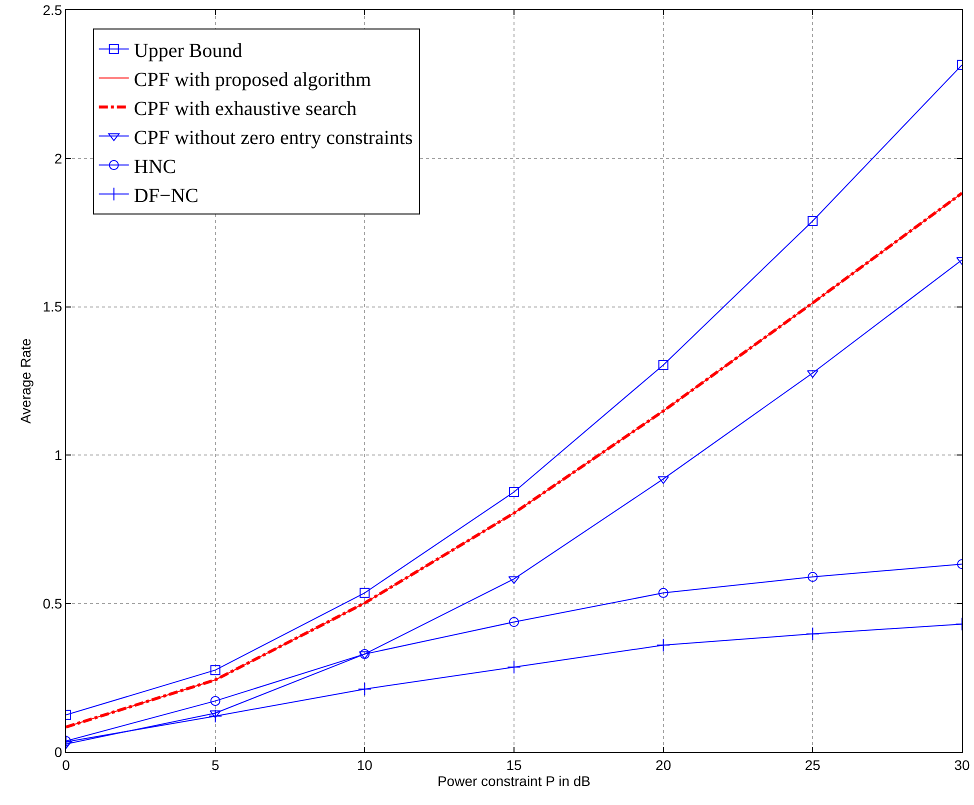 The height and width of the screenshot is (805, 974). Describe the element at coordinates (514, 781) in the screenshot. I see `x-axis-title: Power constraint P in dB` at that location.